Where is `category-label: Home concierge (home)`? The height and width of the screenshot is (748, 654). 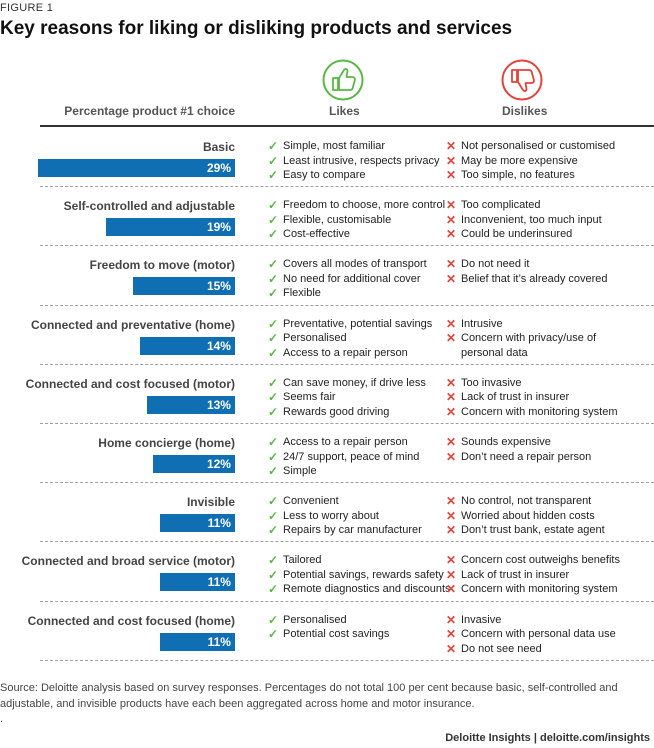 category-label: Home concierge (home) is located at coordinates (166, 443).